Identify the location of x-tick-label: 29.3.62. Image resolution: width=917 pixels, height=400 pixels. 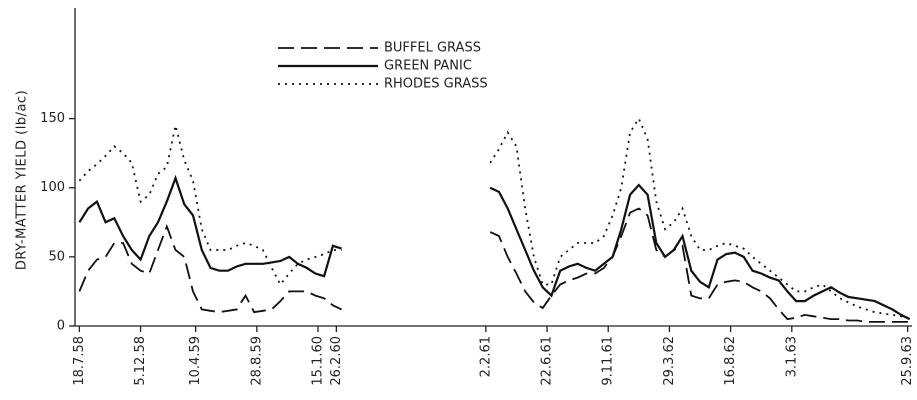
(669, 361).